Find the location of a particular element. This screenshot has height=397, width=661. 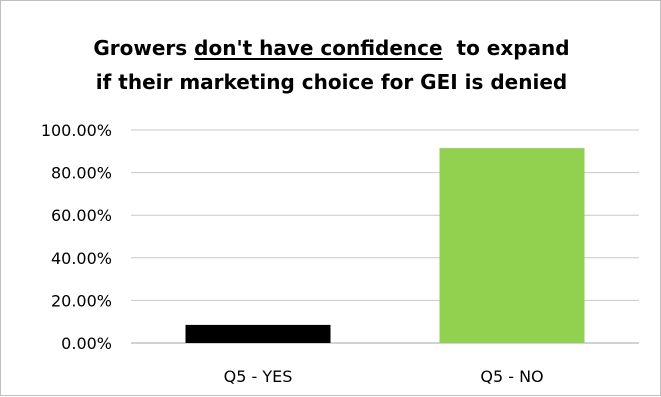

title-text-before: Growers is located at coordinates (144, 48).